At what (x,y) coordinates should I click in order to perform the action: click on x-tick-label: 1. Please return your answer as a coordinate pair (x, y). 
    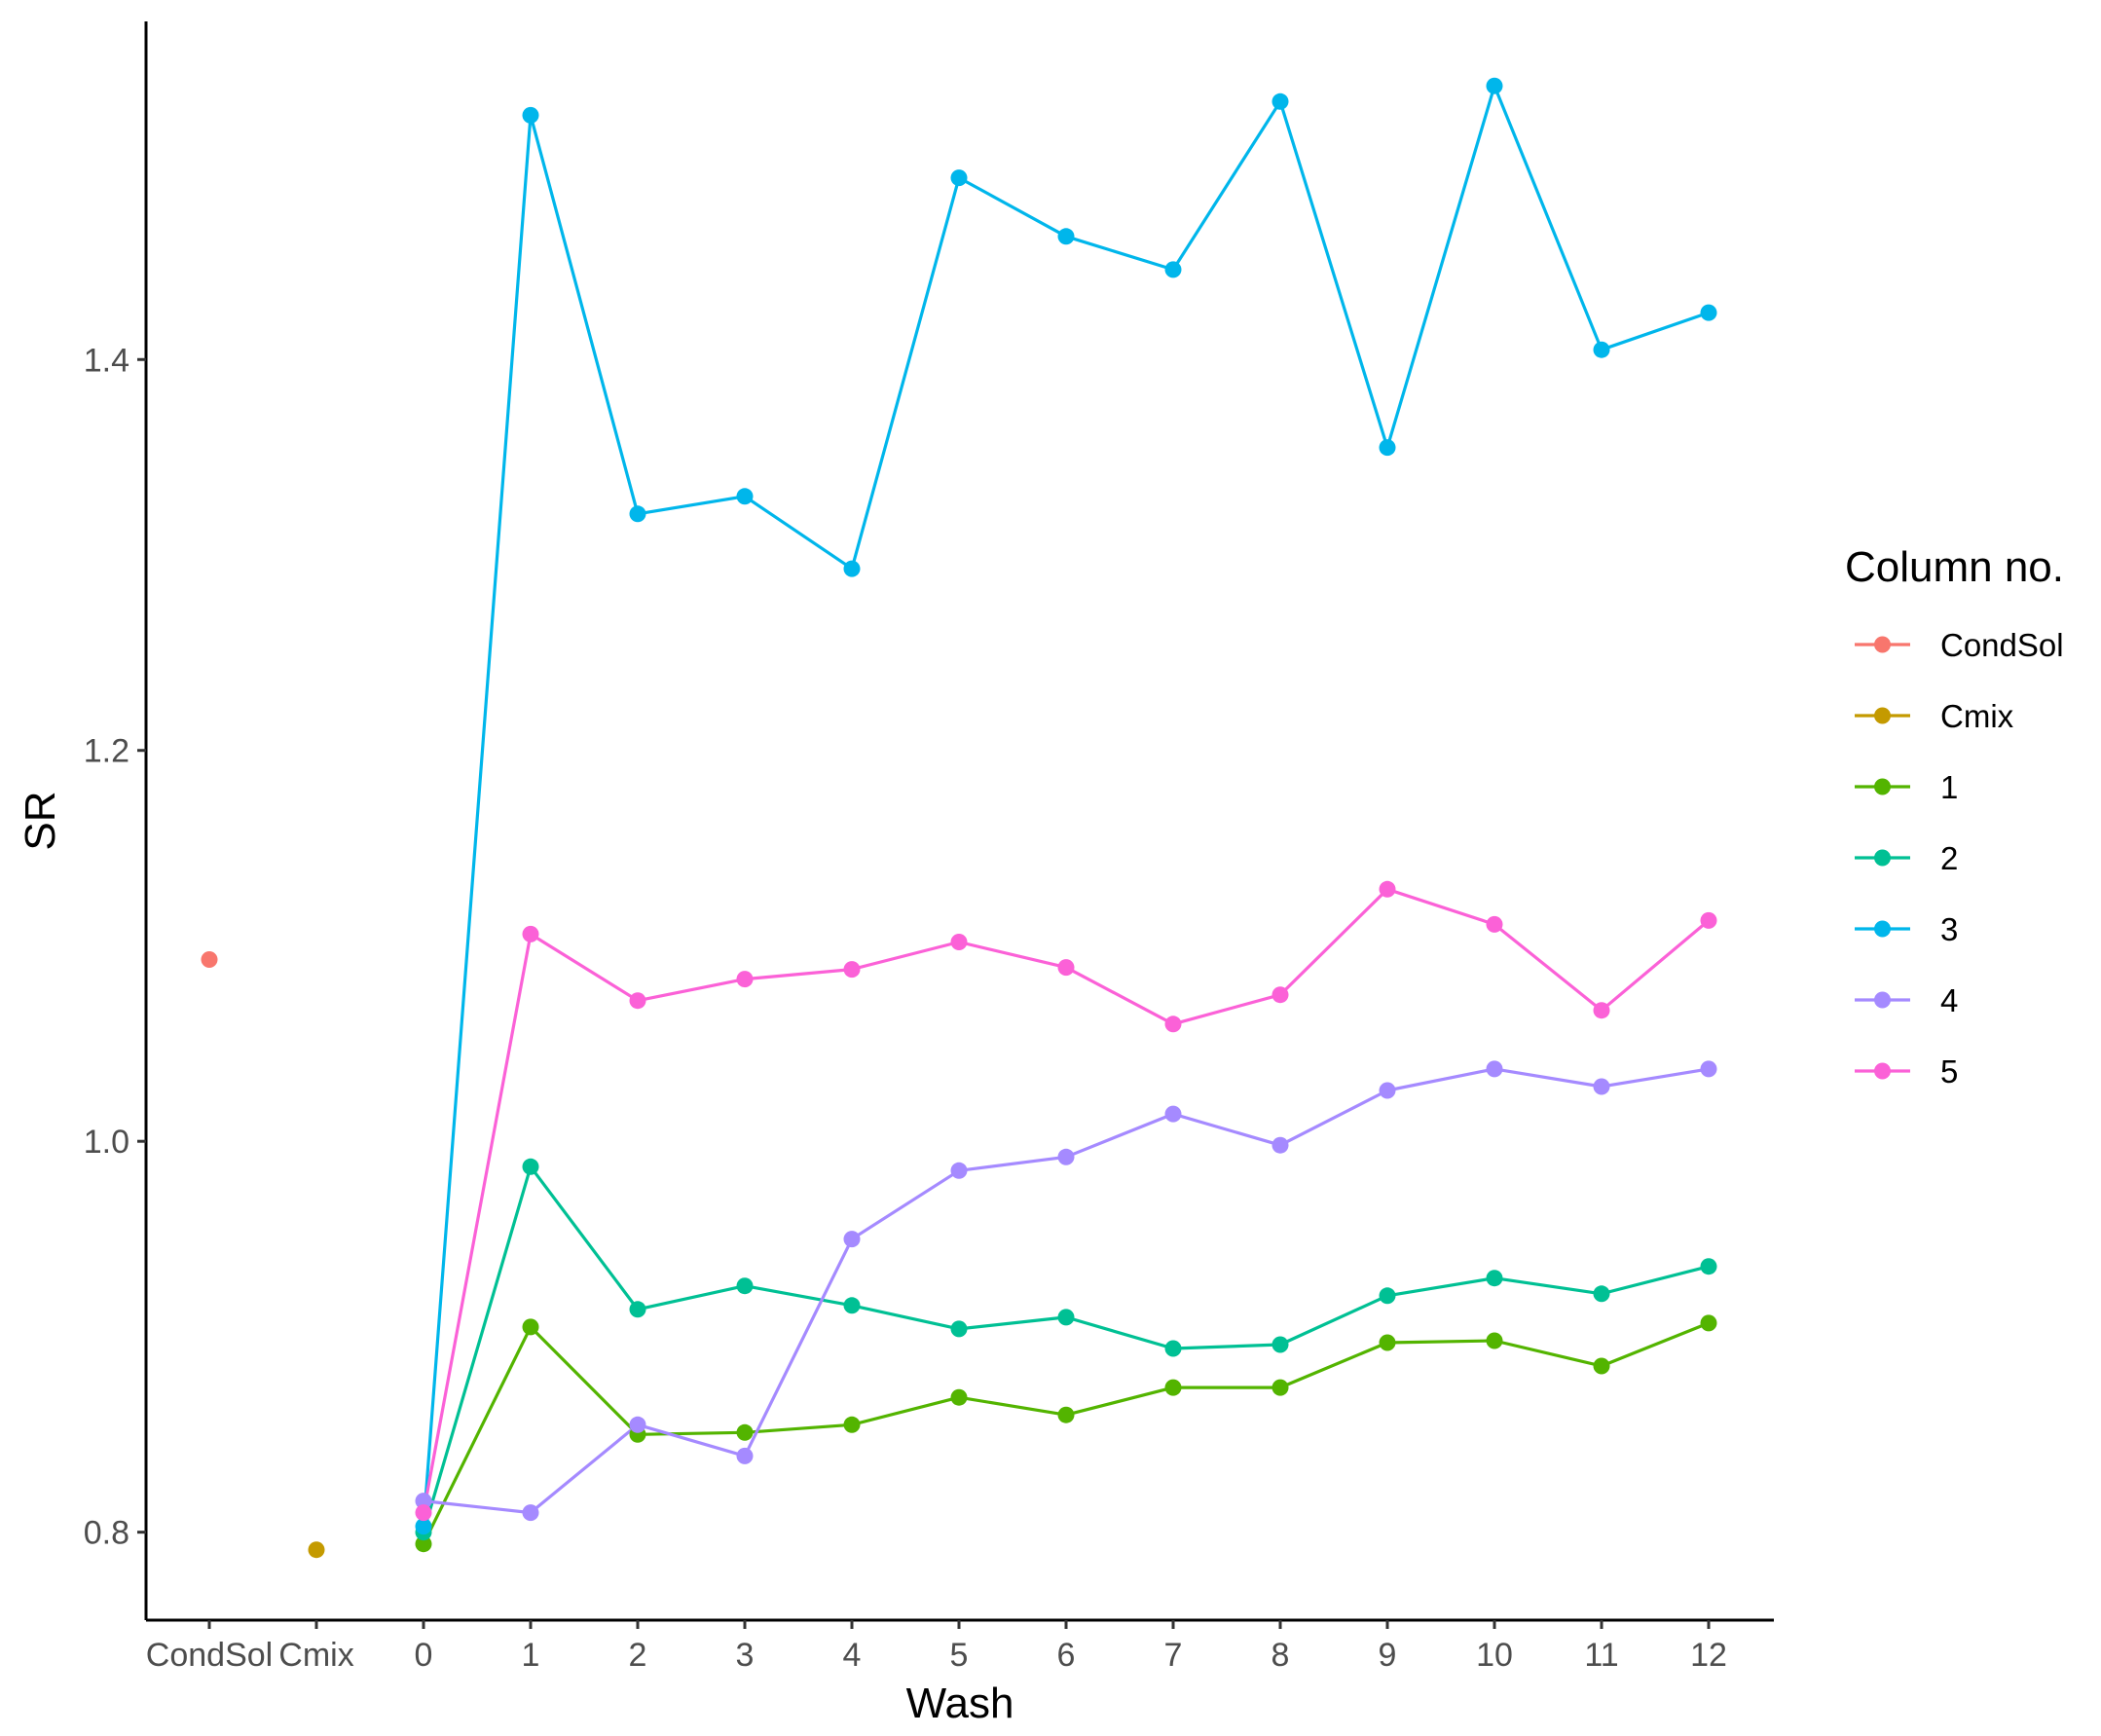
    Looking at the image, I should click on (531, 1655).